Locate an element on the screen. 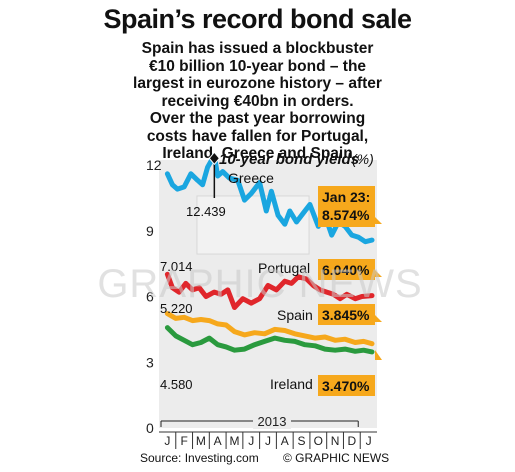 The height and width of the screenshot is (472, 515). series-line-ireland is located at coordinates (269, 340).